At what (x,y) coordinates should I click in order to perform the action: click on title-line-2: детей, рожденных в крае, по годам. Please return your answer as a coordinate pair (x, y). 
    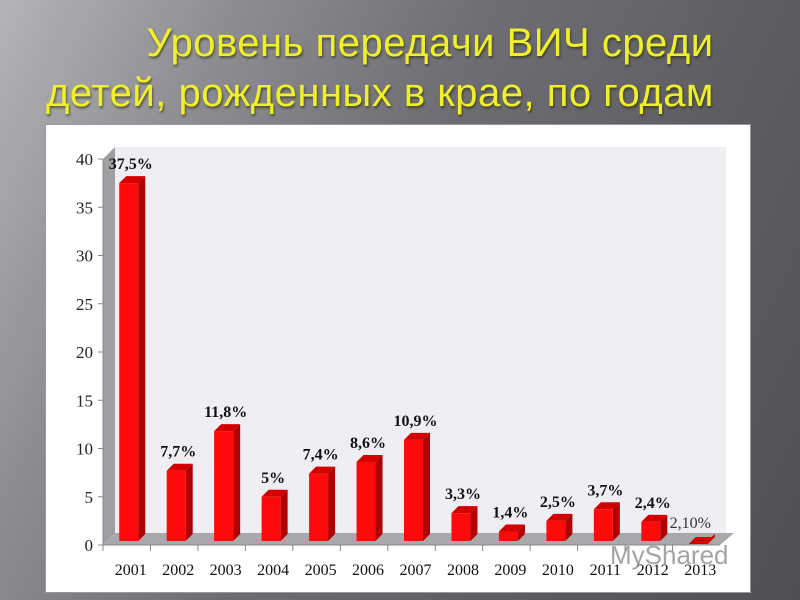
    Looking at the image, I should click on (380, 93).